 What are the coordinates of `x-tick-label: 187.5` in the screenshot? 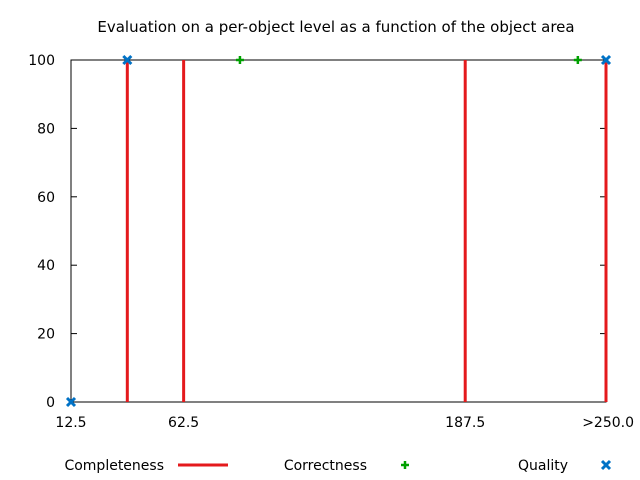 It's located at (465, 423).